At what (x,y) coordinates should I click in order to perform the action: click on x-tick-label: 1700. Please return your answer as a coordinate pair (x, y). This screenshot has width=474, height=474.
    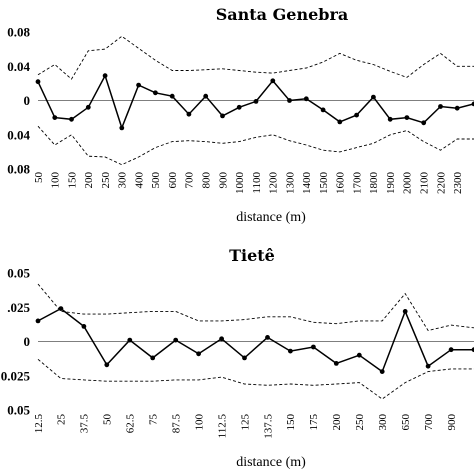
    Looking at the image, I should click on (357, 183).